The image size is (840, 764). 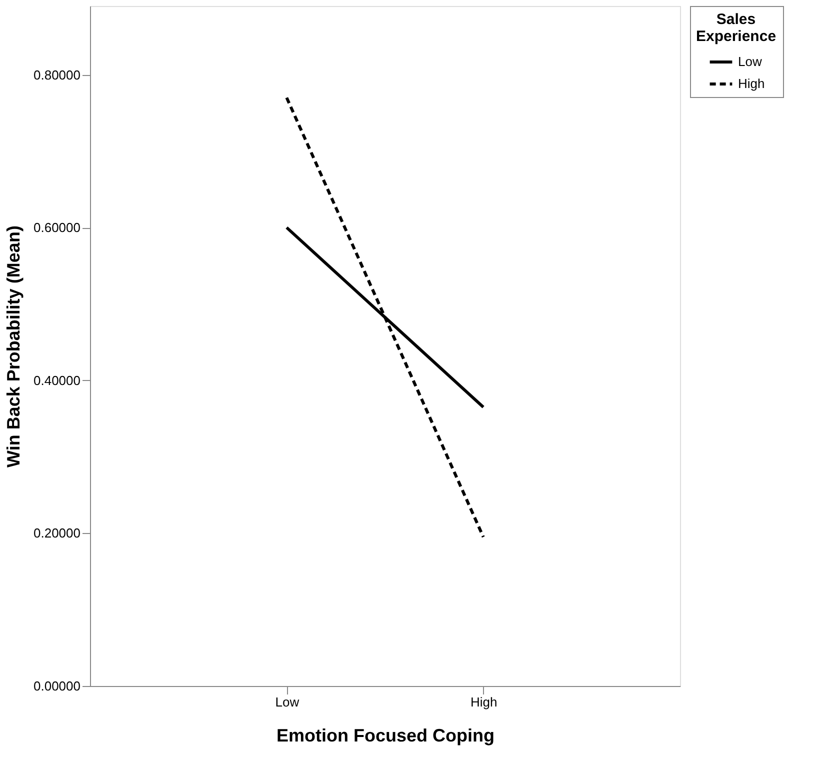 I want to click on y-tick-label: 0.00000, so click(x=57, y=686).